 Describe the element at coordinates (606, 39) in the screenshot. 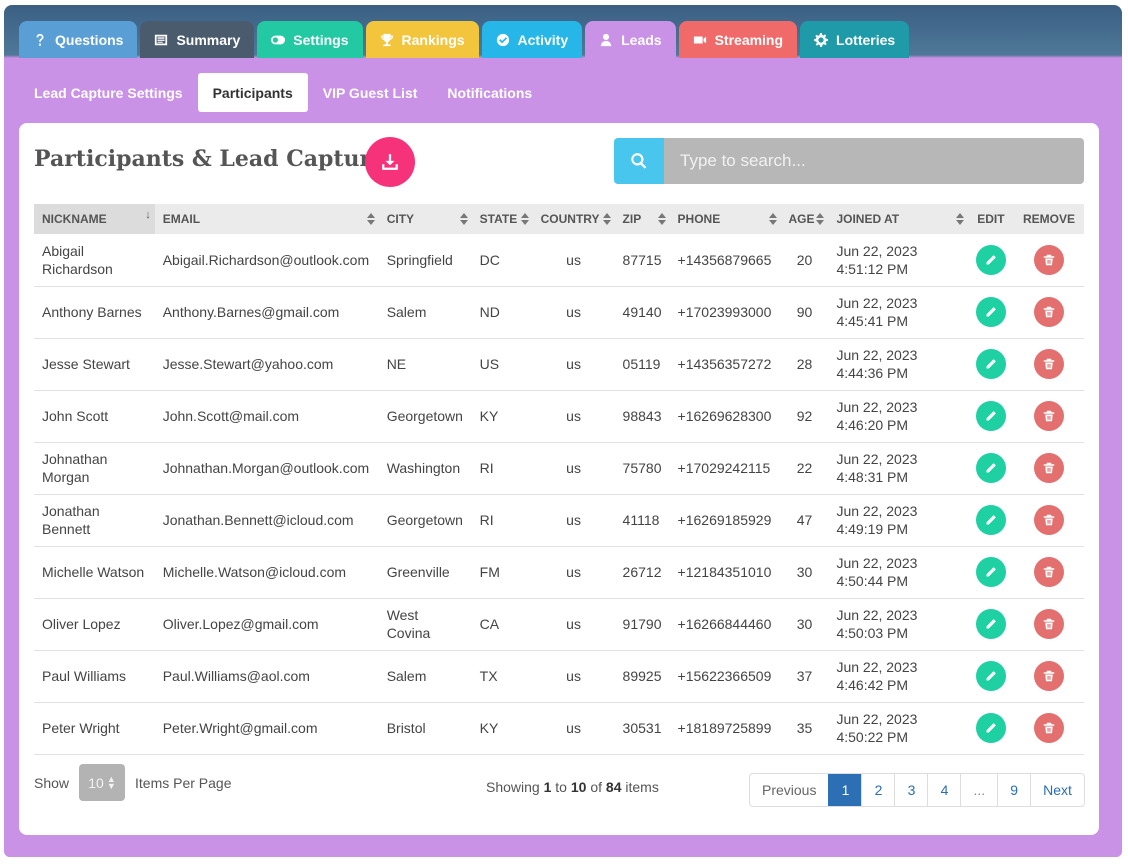

I see `user-icon` at that location.